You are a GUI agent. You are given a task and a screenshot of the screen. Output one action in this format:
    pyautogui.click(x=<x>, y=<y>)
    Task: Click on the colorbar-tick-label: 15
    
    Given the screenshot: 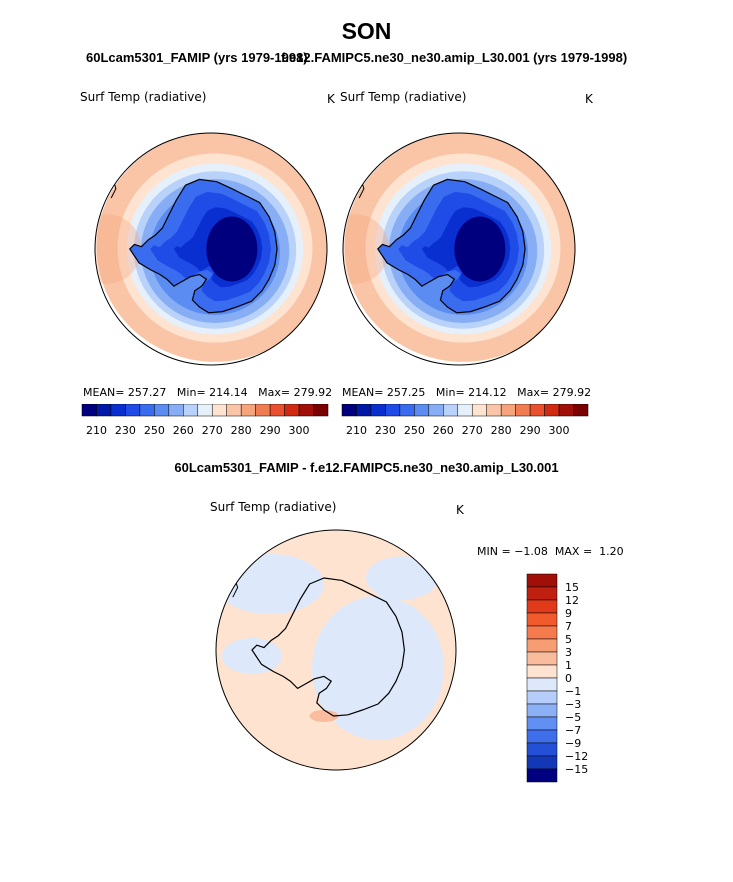 What is the action you would take?
    pyautogui.click(x=572, y=587)
    